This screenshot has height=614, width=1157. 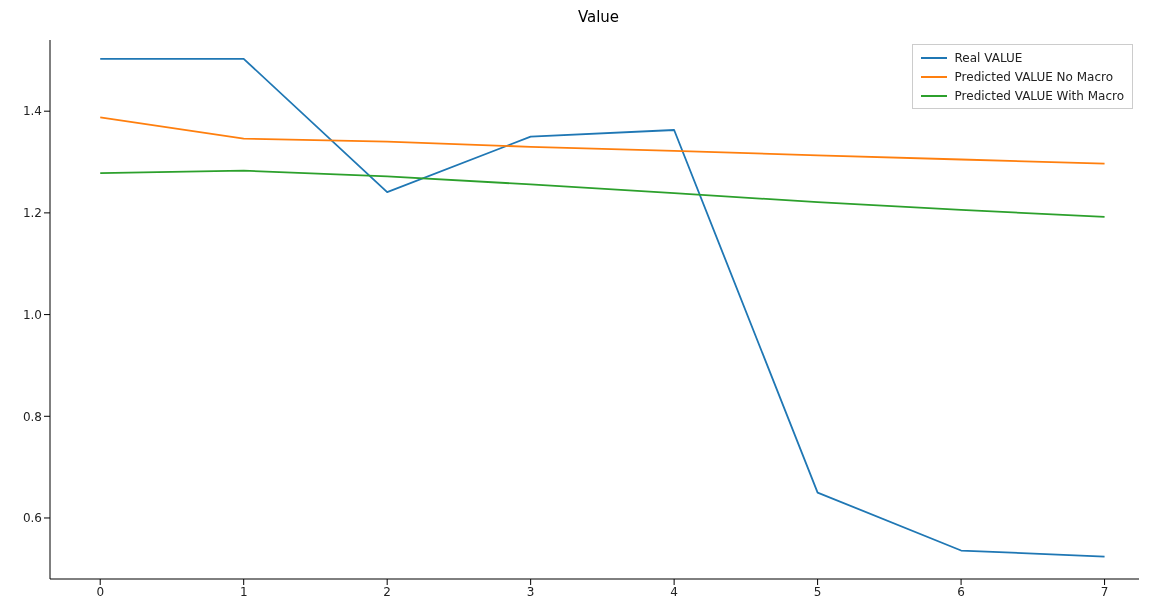 What do you see at coordinates (1034, 76) in the screenshot?
I see `legend-label: Predicted VALUE No Macro` at bounding box center [1034, 76].